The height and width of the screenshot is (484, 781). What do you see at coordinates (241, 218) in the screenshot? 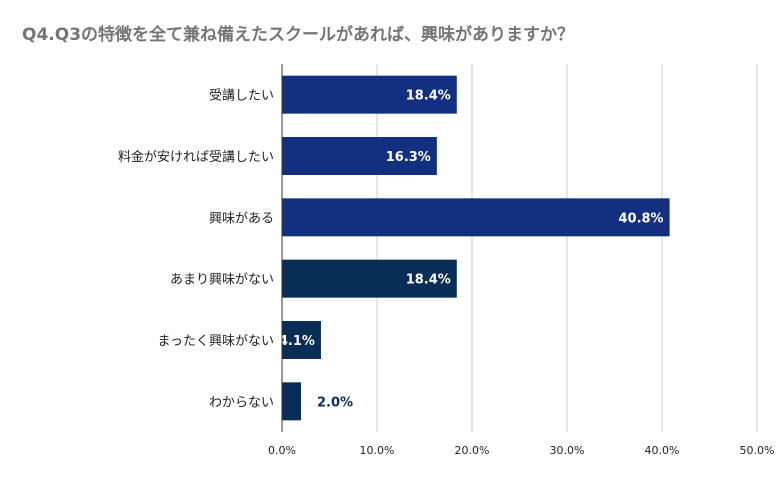
I see `category-label-2: 興味がある` at bounding box center [241, 218].